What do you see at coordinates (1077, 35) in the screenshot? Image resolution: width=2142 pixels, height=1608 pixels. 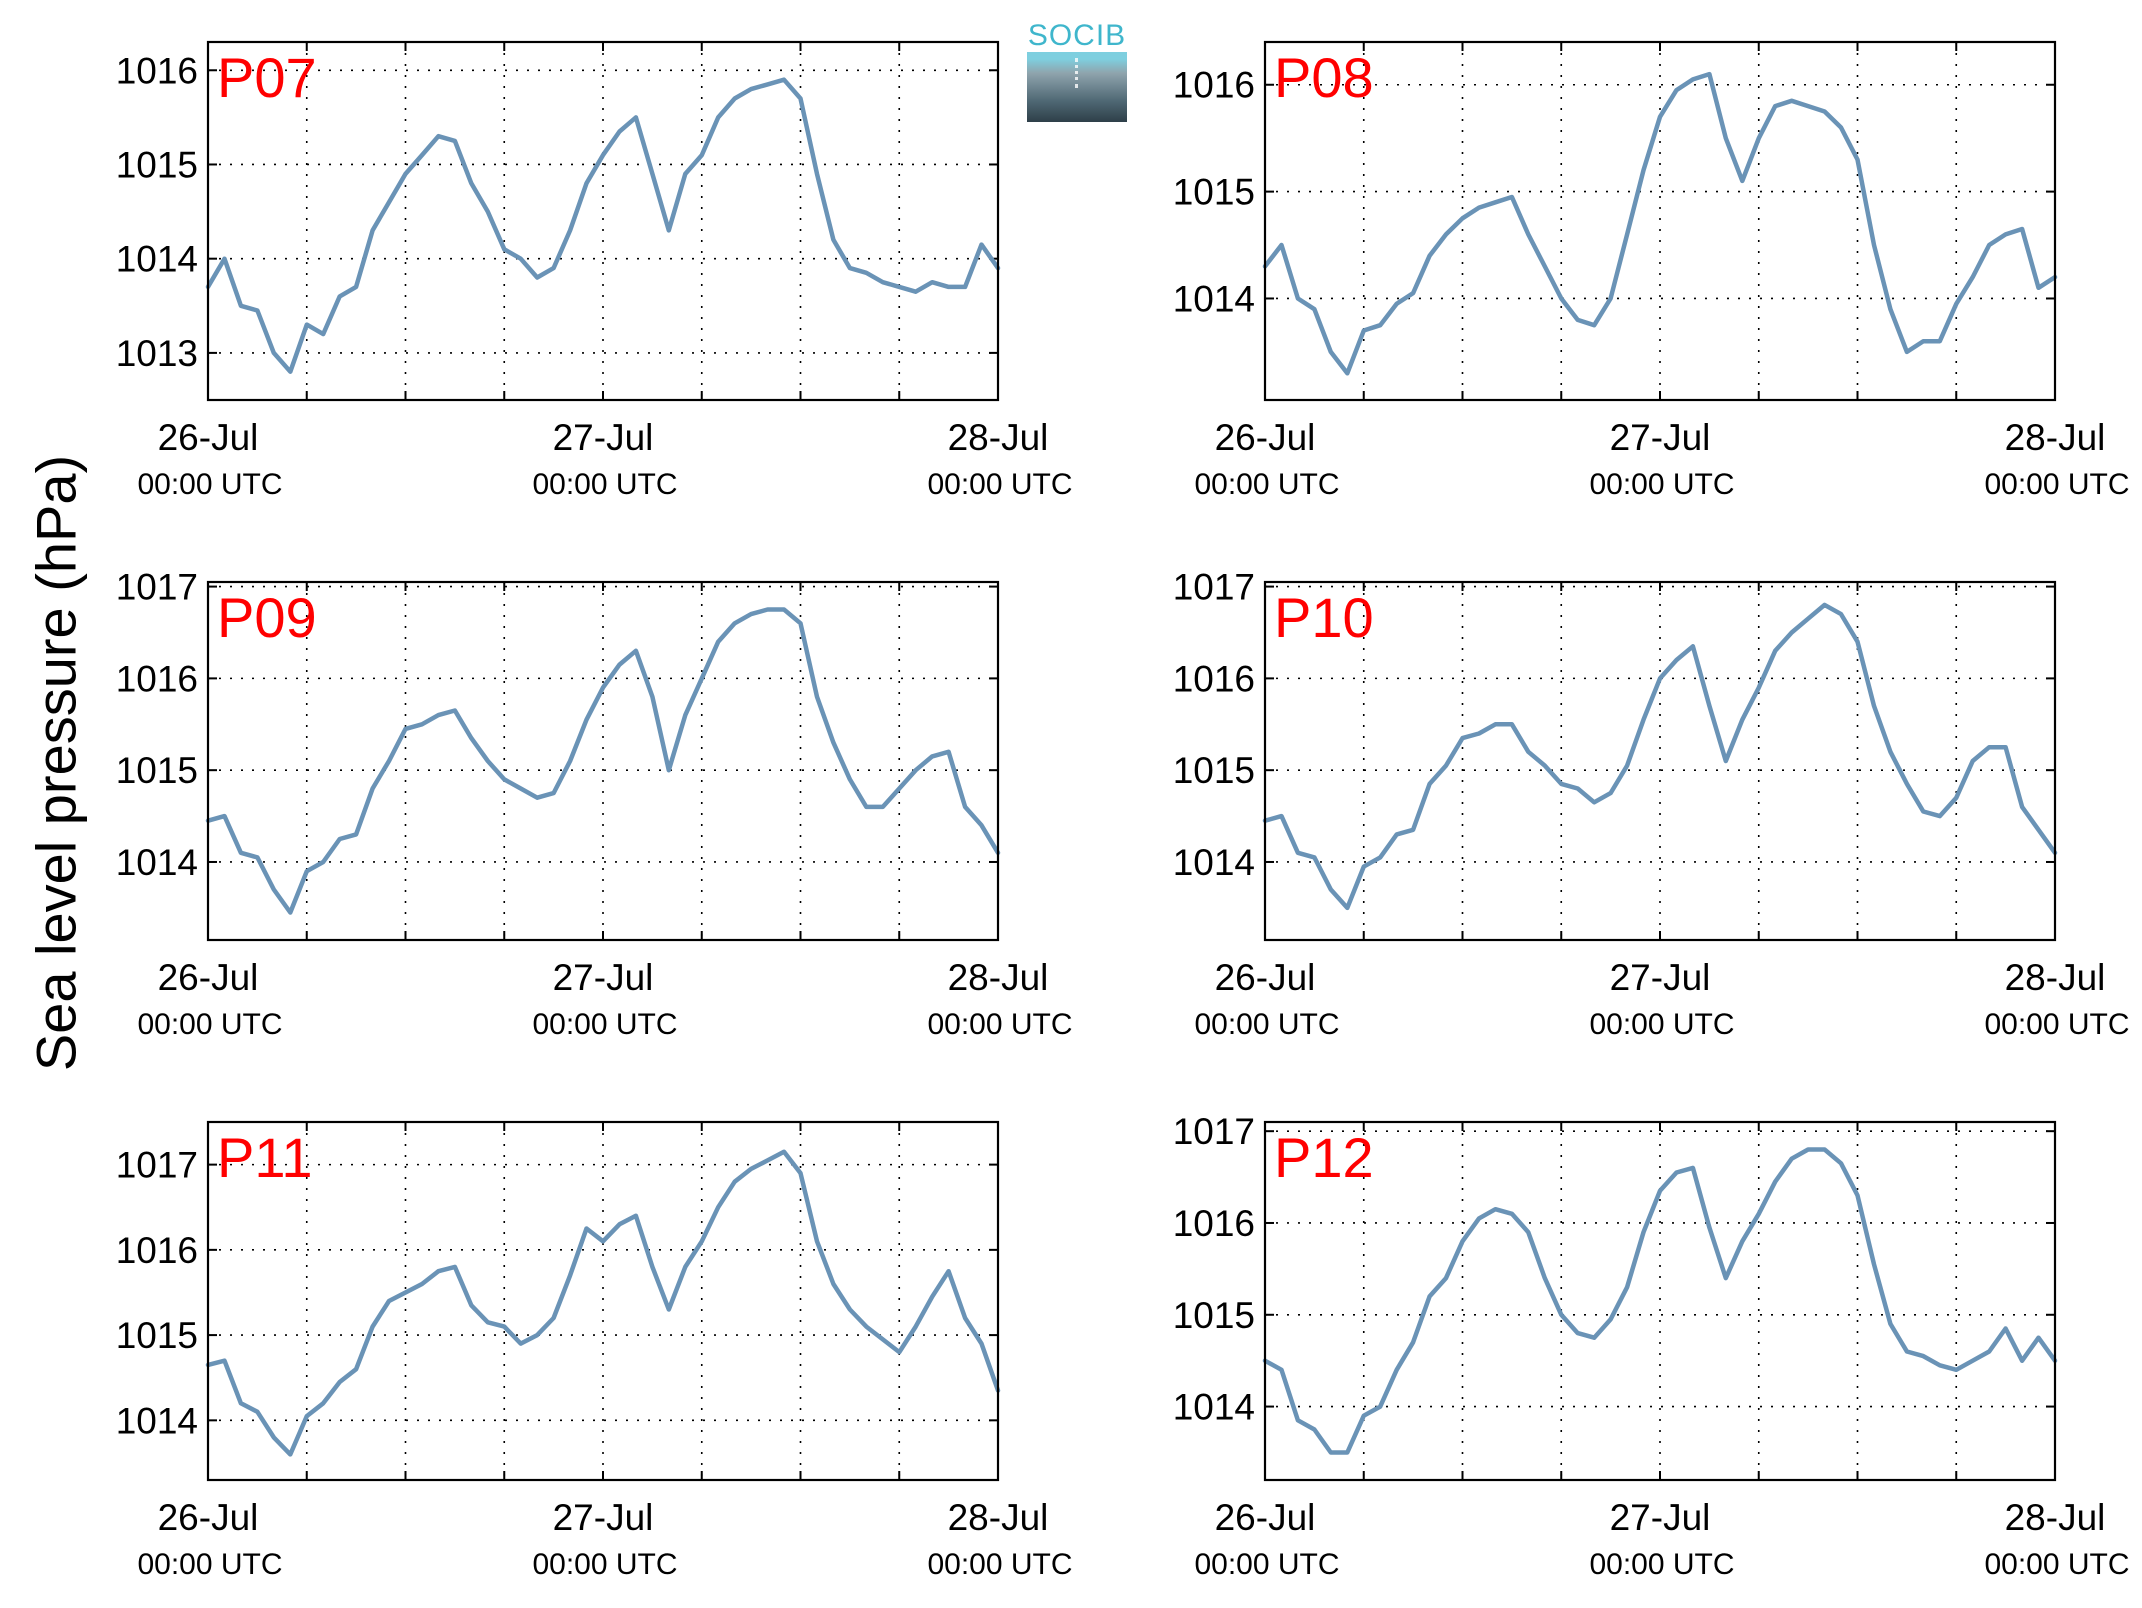 I see `logo-text: SOCIB` at bounding box center [1077, 35].